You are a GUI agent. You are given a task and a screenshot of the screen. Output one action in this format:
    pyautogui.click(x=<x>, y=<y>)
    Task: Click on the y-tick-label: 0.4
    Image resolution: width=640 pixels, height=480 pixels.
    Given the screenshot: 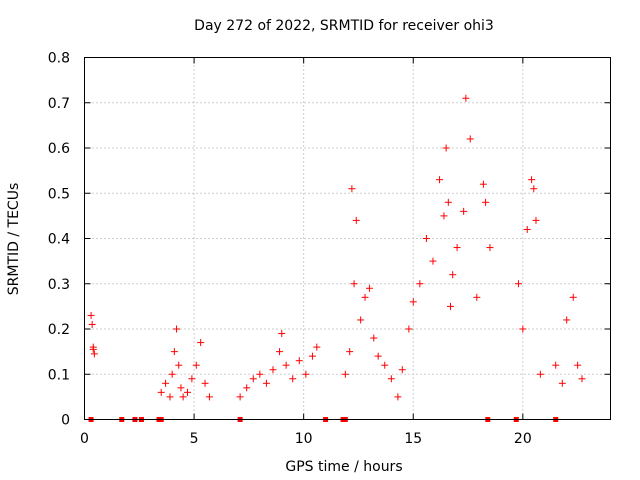 What is the action you would take?
    pyautogui.click(x=59, y=240)
    